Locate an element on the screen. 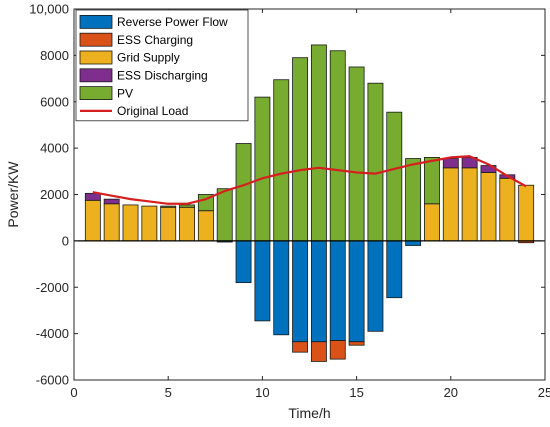  y-axis-label: Power/KW is located at coordinates (13, 194).